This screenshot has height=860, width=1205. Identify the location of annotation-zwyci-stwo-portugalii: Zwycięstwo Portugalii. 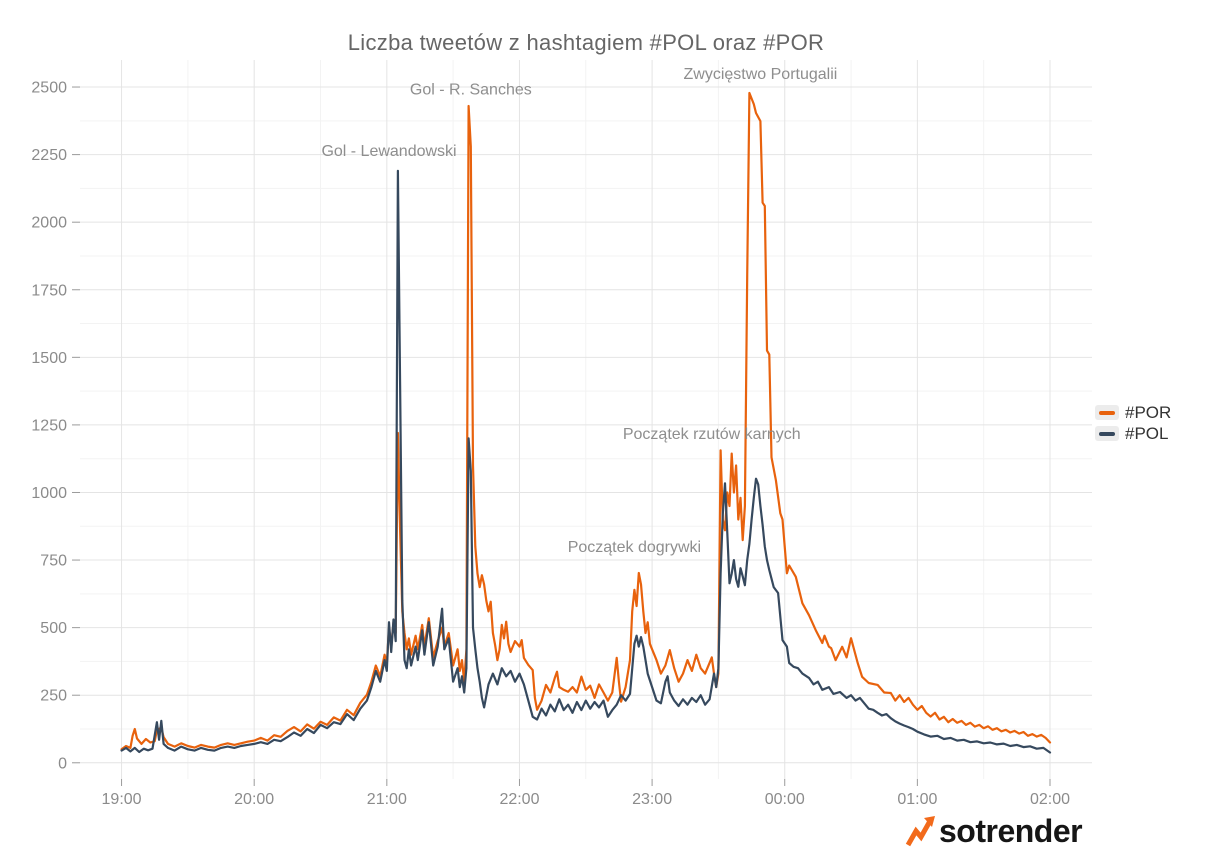
(761, 74).